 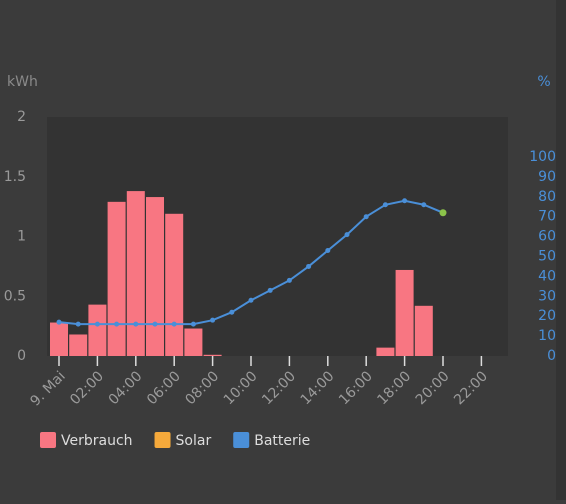 What do you see at coordinates (22, 82) in the screenshot?
I see `y-axis-label: kWh` at bounding box center [22, 82].